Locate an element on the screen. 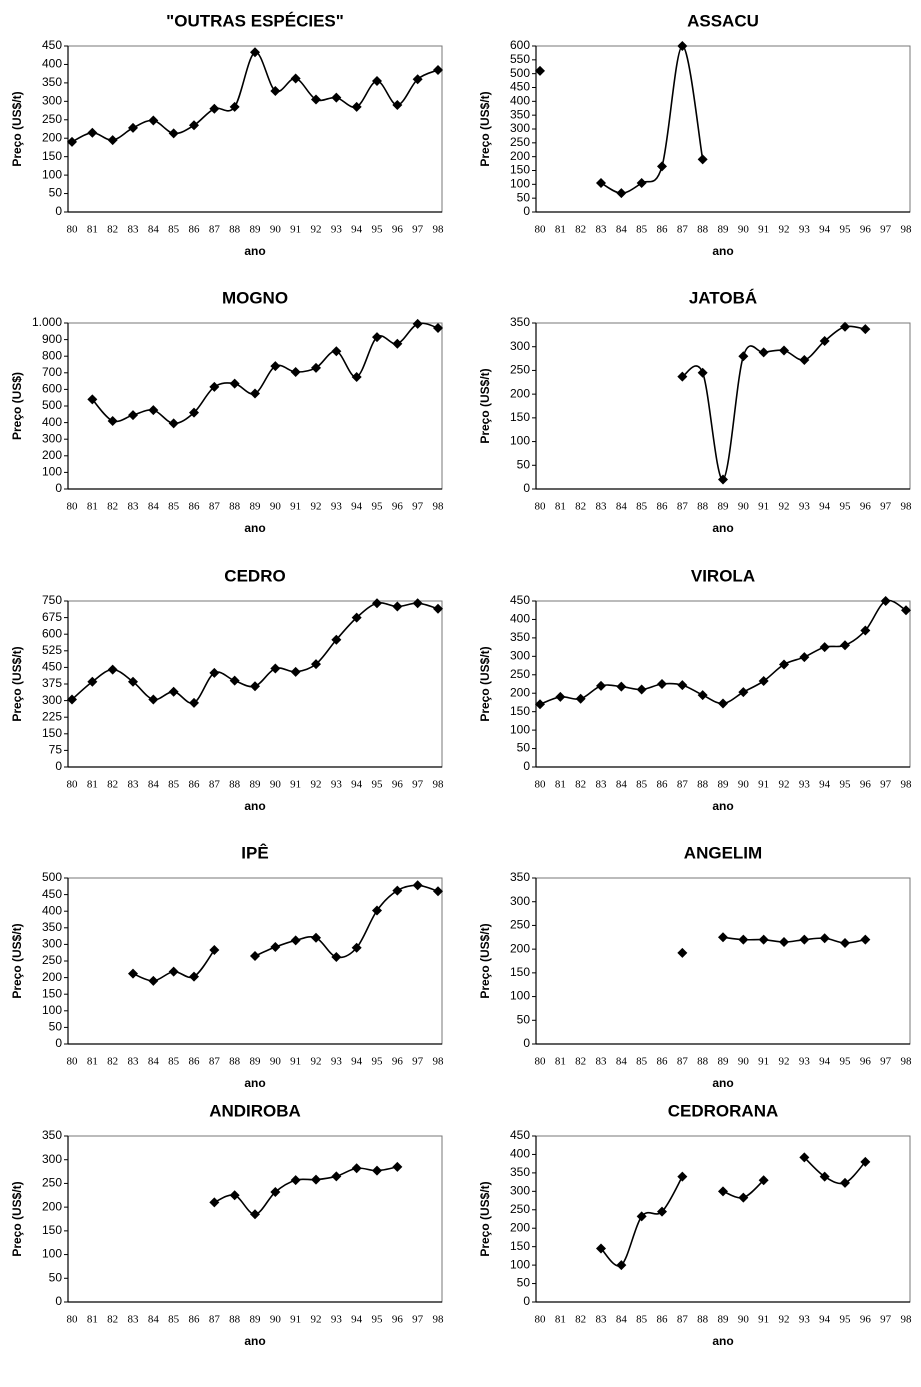 Image resolution: width=921 pixels, height=1387 pixels. y-tick-label: 250 is located at coordinates (520, 142).